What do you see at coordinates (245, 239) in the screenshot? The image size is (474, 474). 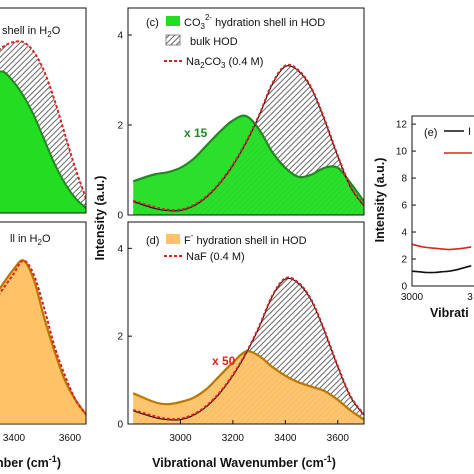 I see `legend-f-shell: F- hydration shell in HOD` at bounding box center [245, 239].